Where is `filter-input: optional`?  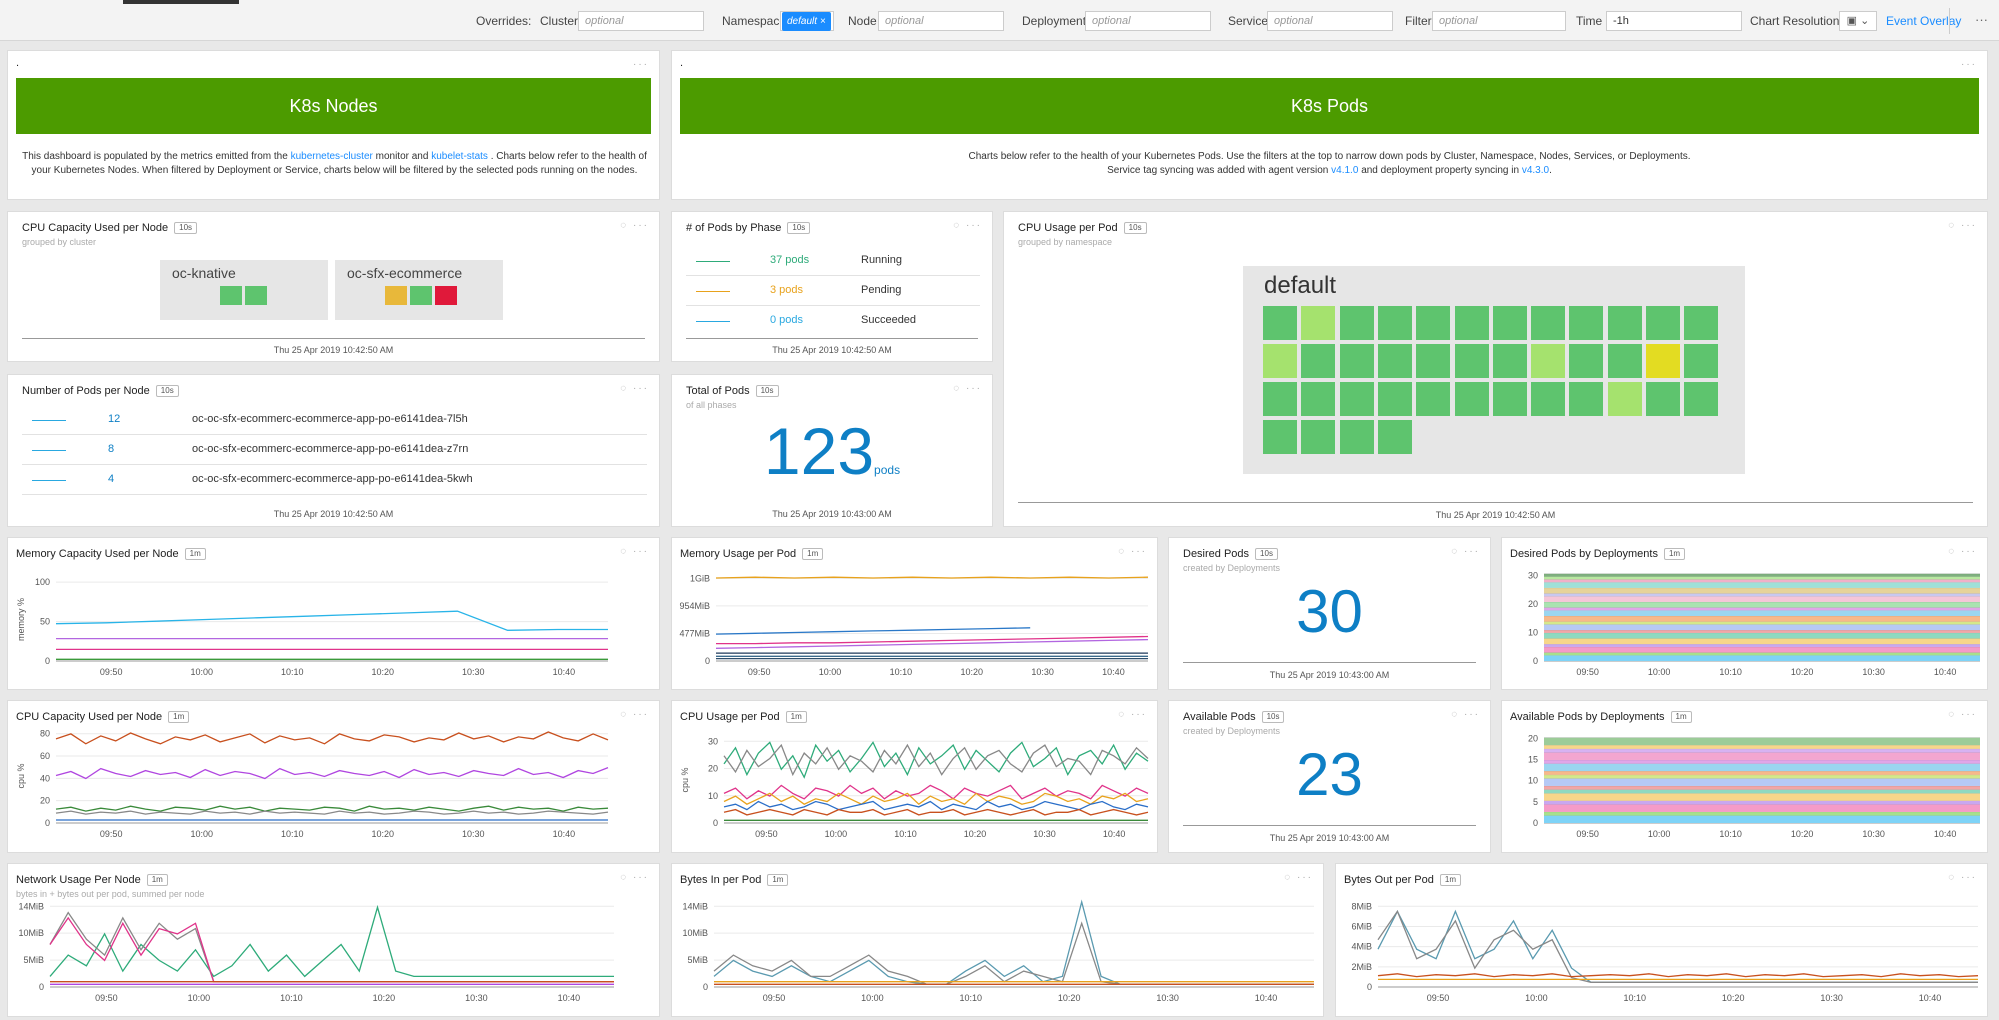
filter-input: optional is located at coordinates (1499, 21).